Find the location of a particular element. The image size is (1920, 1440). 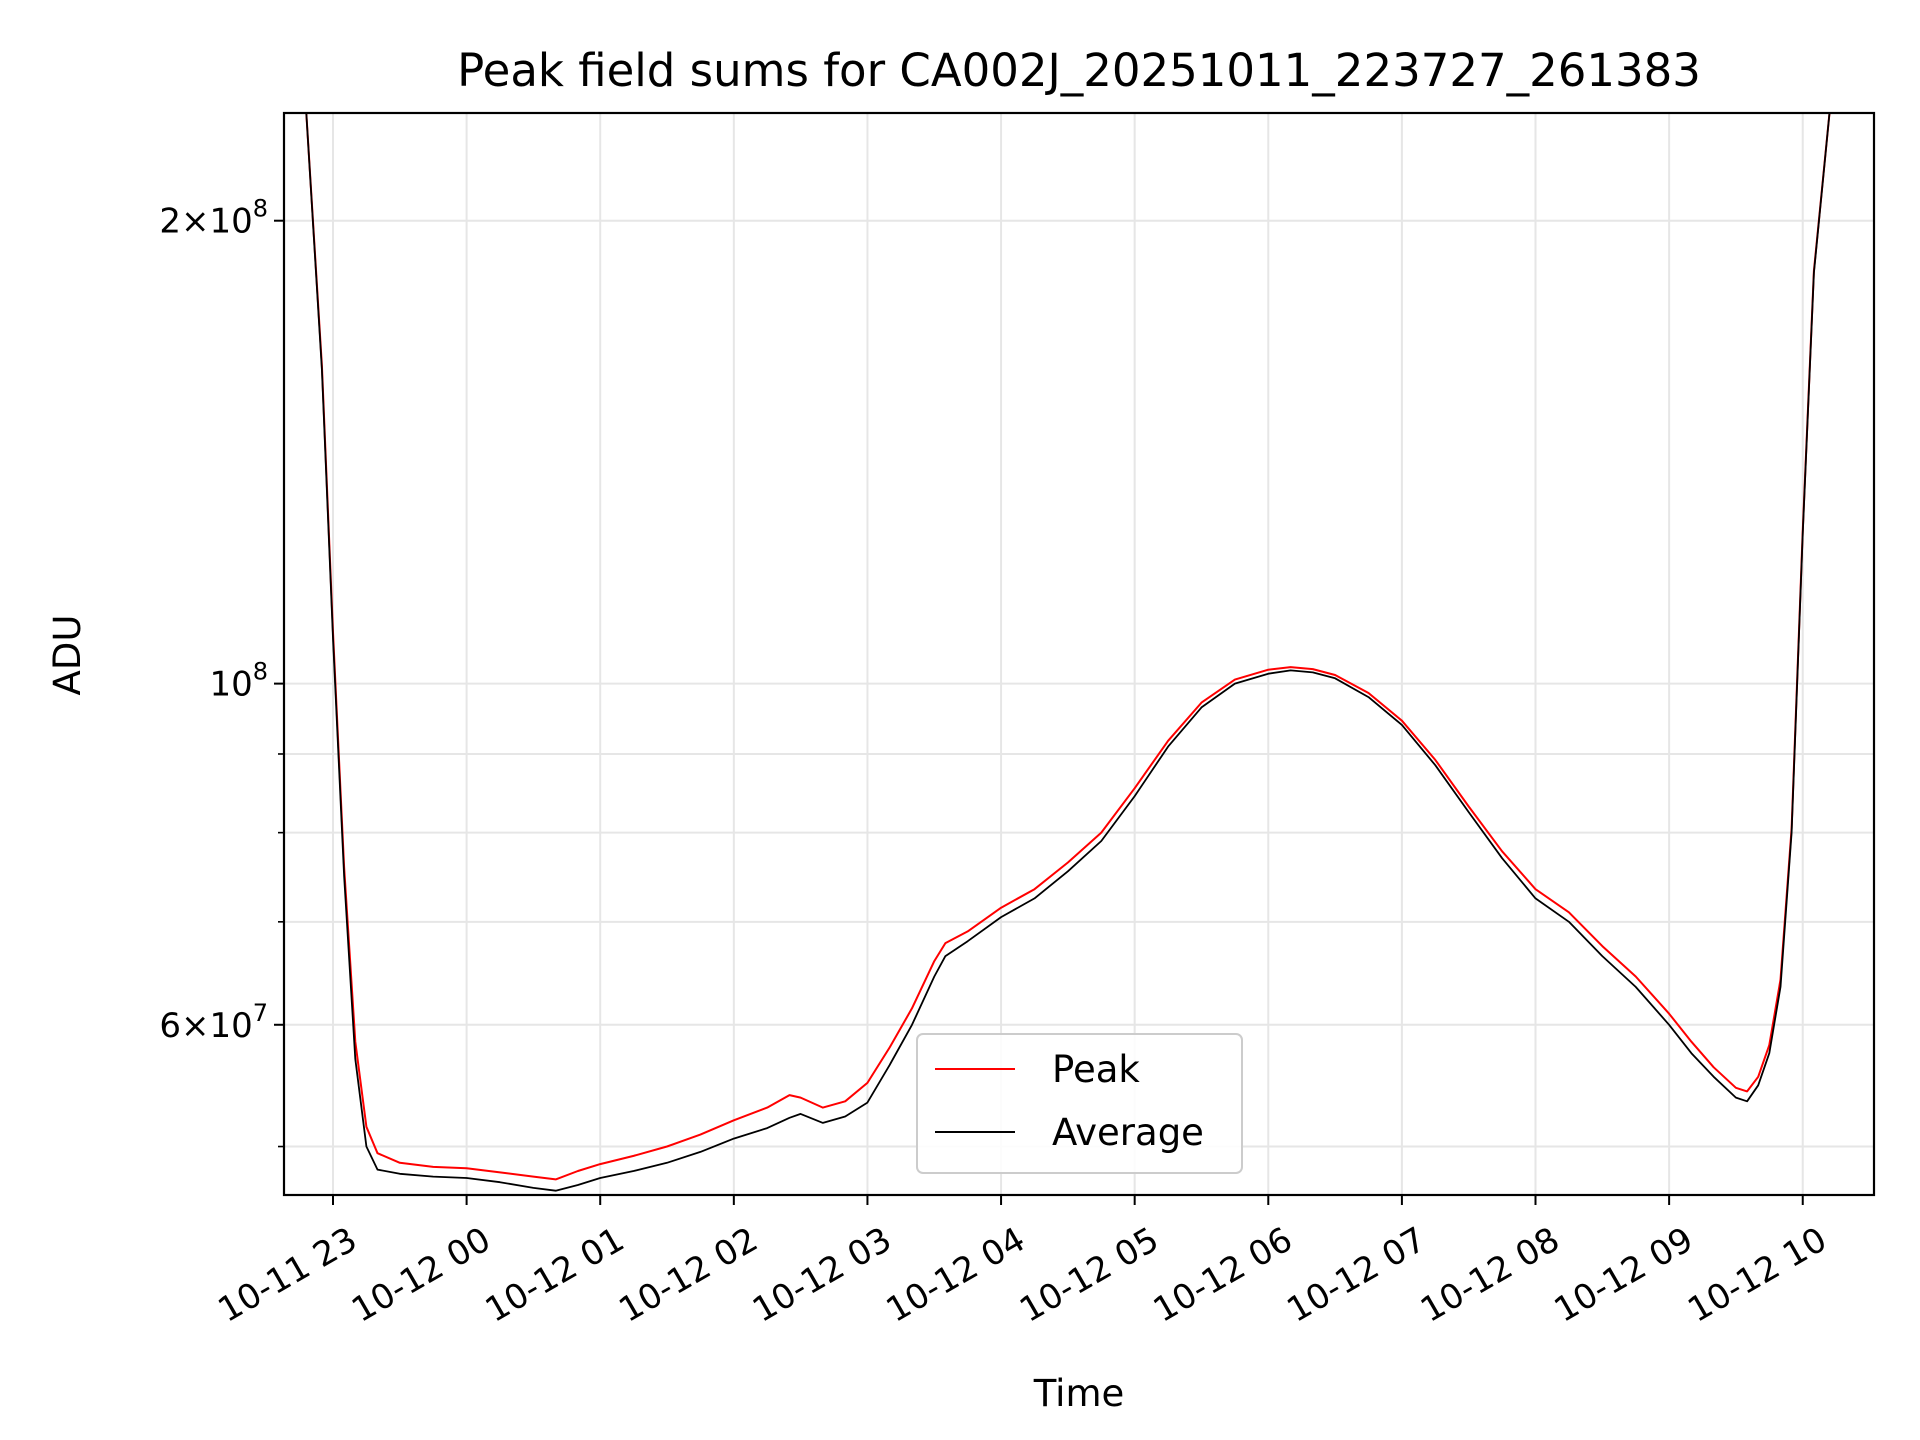

x-tick-label: 10-12 06 is located at coordinates (1223, 1275).